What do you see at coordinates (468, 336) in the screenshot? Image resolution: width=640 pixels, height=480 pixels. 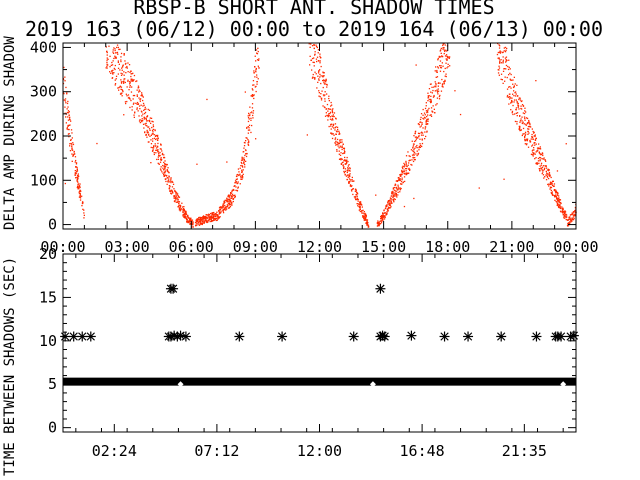 I see `shadow-interval-point` at bounding box center [468, 336].